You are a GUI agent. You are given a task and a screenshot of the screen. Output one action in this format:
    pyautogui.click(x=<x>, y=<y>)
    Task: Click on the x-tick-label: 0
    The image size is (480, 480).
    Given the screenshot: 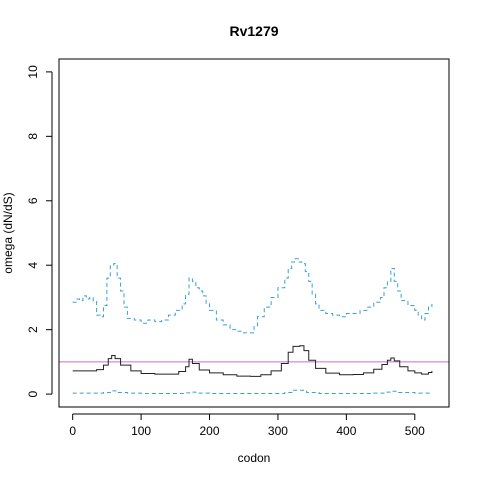 What is the action you would take?
    pyautogui.click(x=72, y=431)
    